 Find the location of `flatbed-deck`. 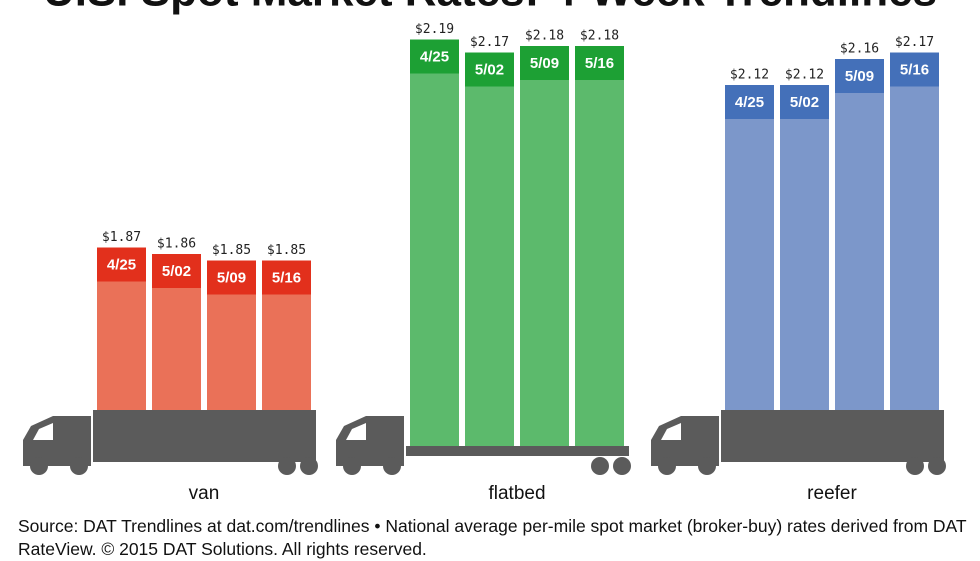

flatbed-deck is located at coordinates (517, 451).